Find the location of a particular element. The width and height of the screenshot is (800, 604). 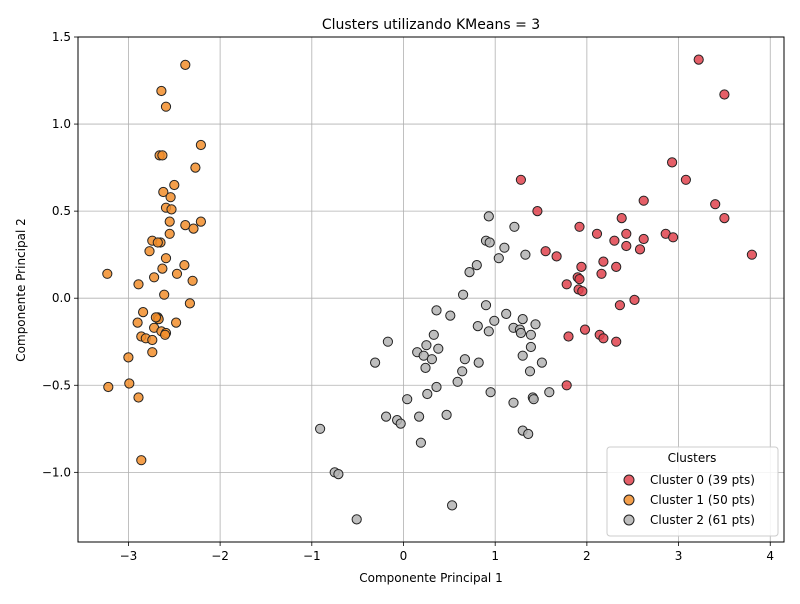

legend-marker is located at coordinates (629, 520).